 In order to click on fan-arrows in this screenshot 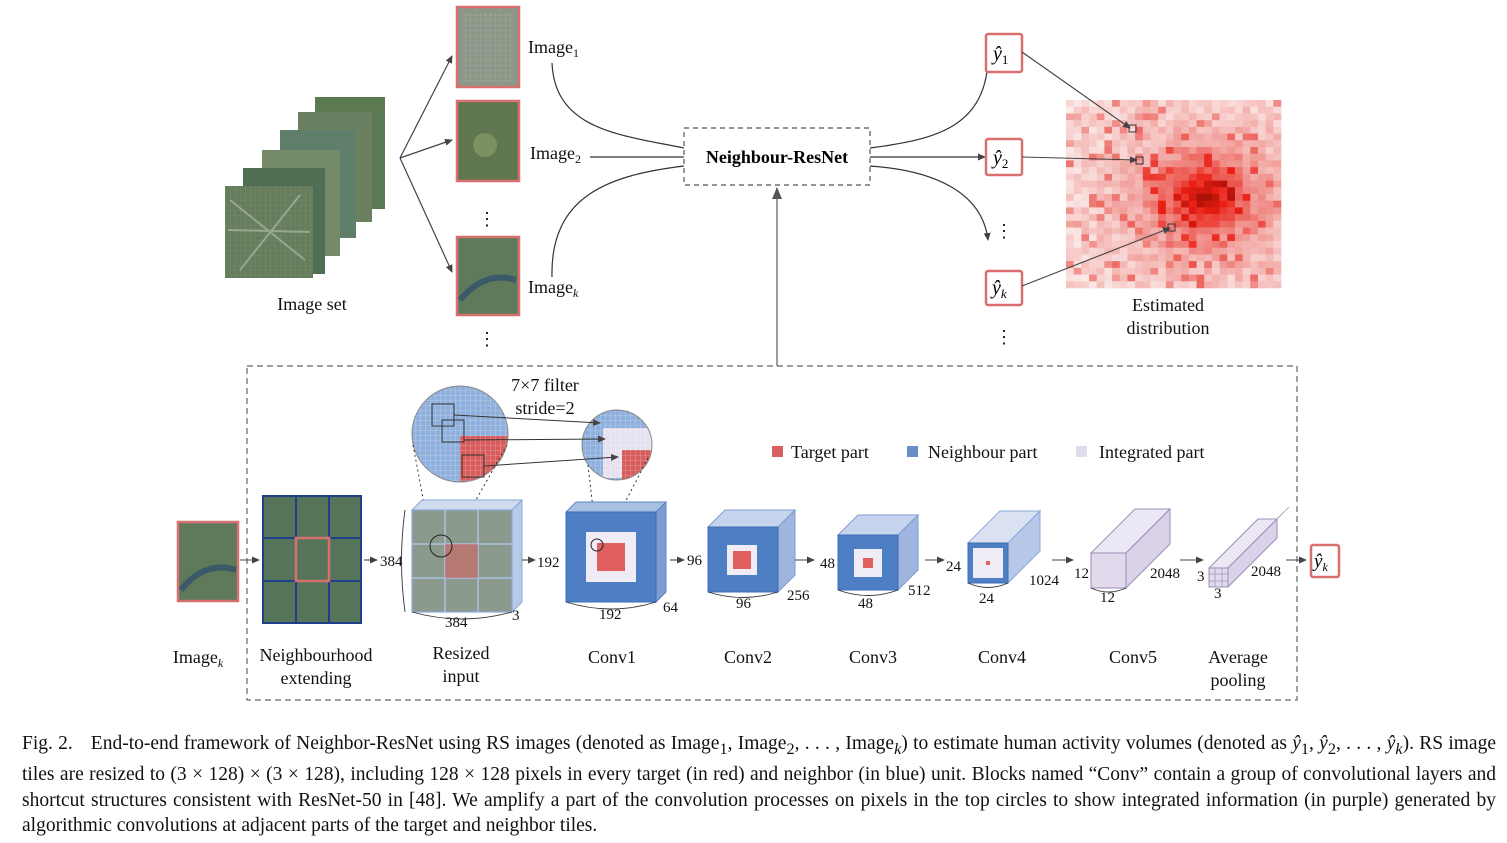, I will do `click(426, 164)`.